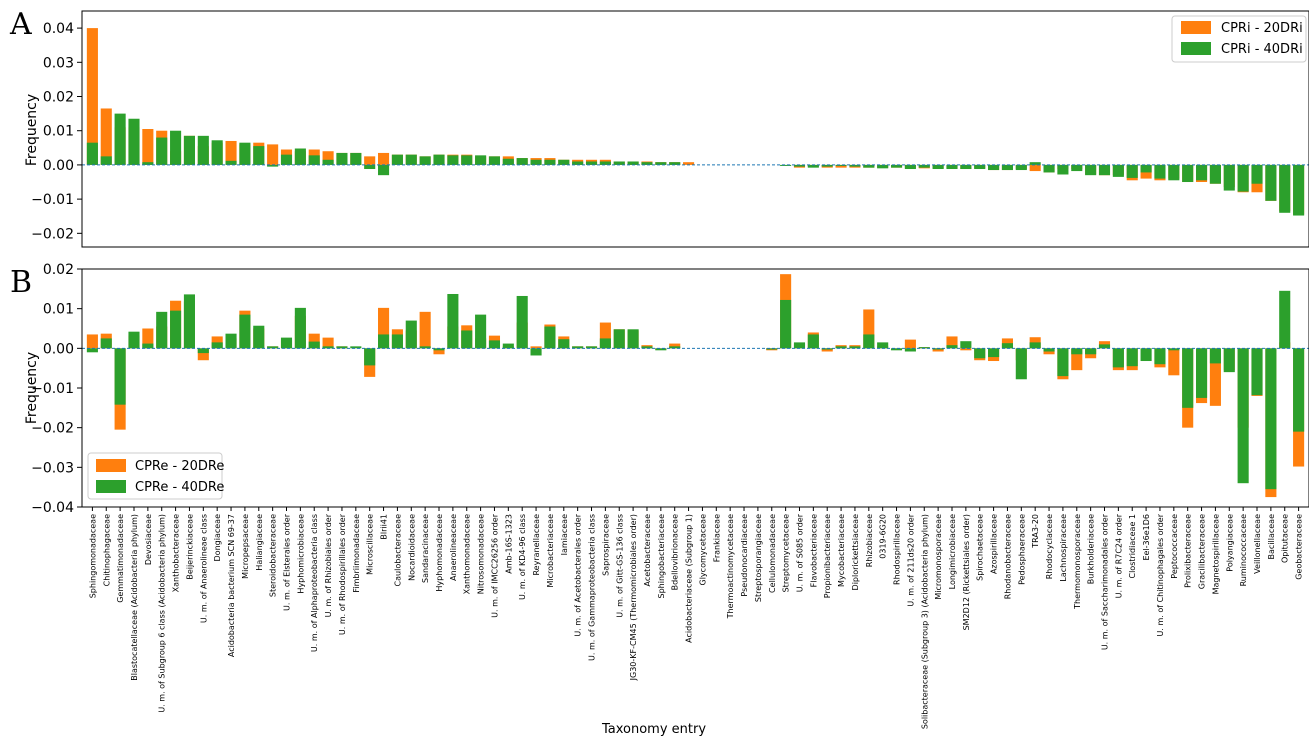 Image resolution: width=1309 pixels, height=737 pixels. Describe the element at coordinates (689, 578) in the screenshot. I see `category-label: Acidobacteriaceae (Subgroup 1)` at that location.